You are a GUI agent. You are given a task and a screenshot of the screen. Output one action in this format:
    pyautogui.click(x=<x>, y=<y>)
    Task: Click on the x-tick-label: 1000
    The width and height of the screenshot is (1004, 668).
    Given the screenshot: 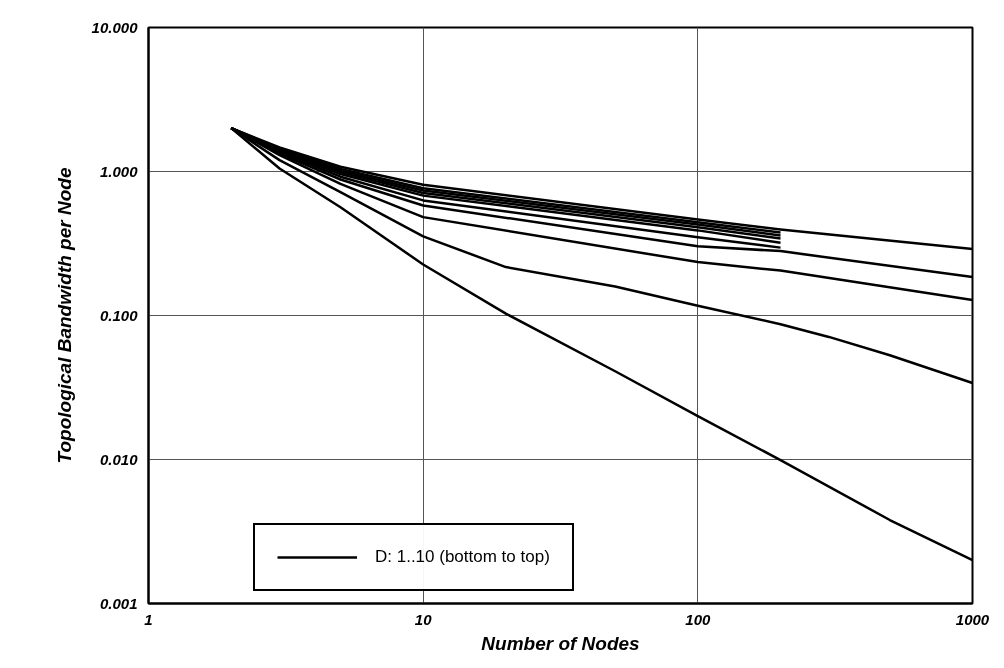 What is the action you would take?
    pyautogui.click(x=972, y=619)
    